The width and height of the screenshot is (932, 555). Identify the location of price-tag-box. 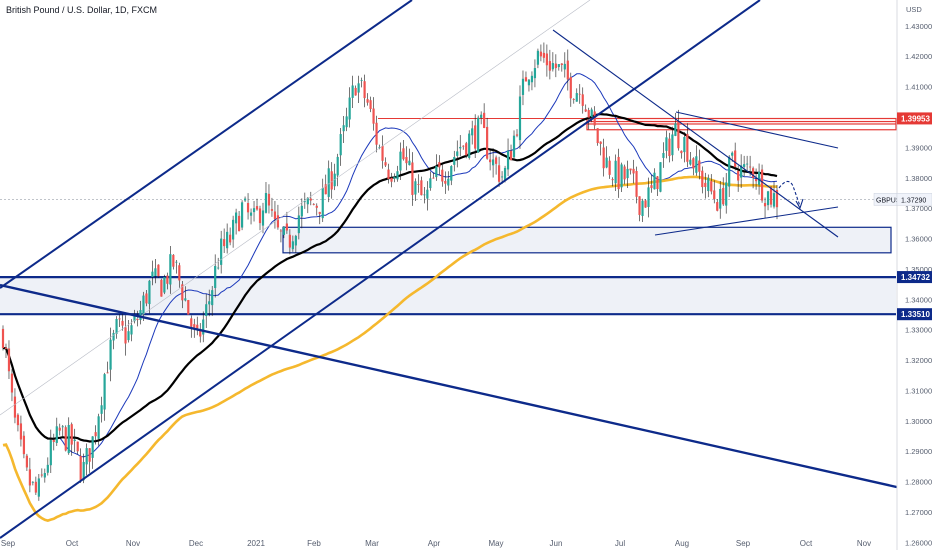
(914, 118).